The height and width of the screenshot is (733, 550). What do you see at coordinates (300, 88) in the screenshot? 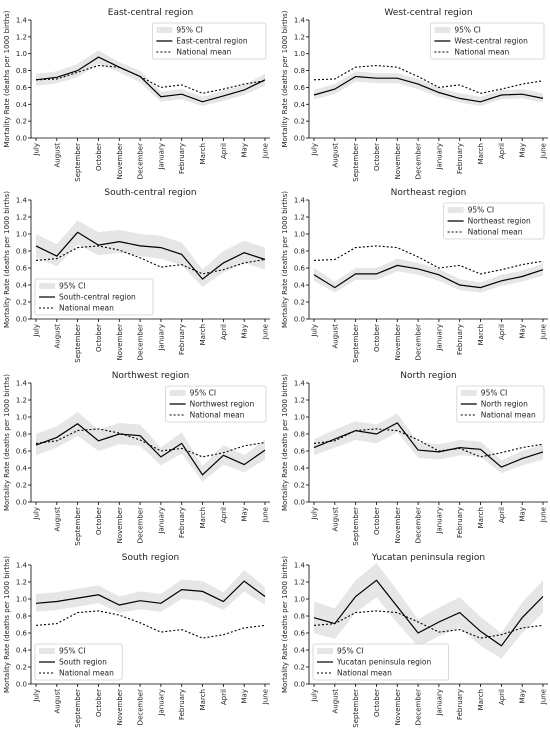
I see `y-tick-label: 0.6` at bounding box center [300, 88].